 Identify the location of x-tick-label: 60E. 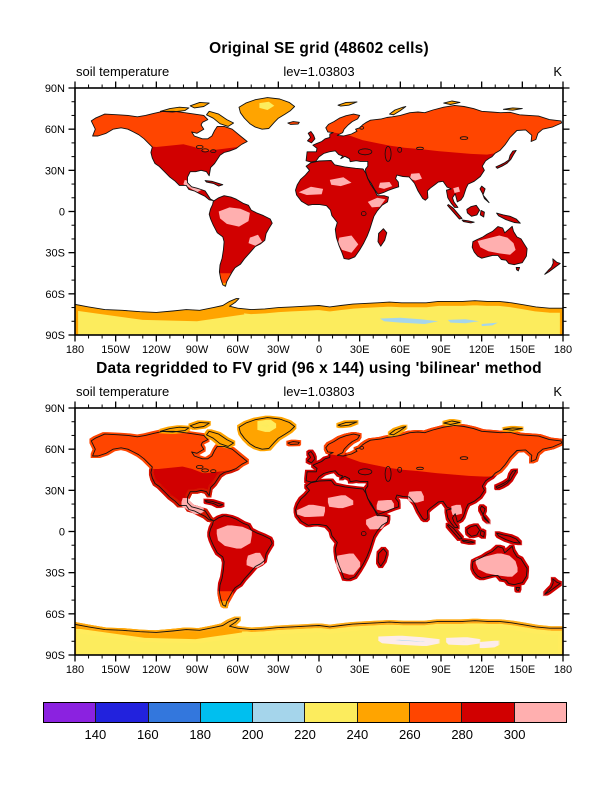
(401, 350).